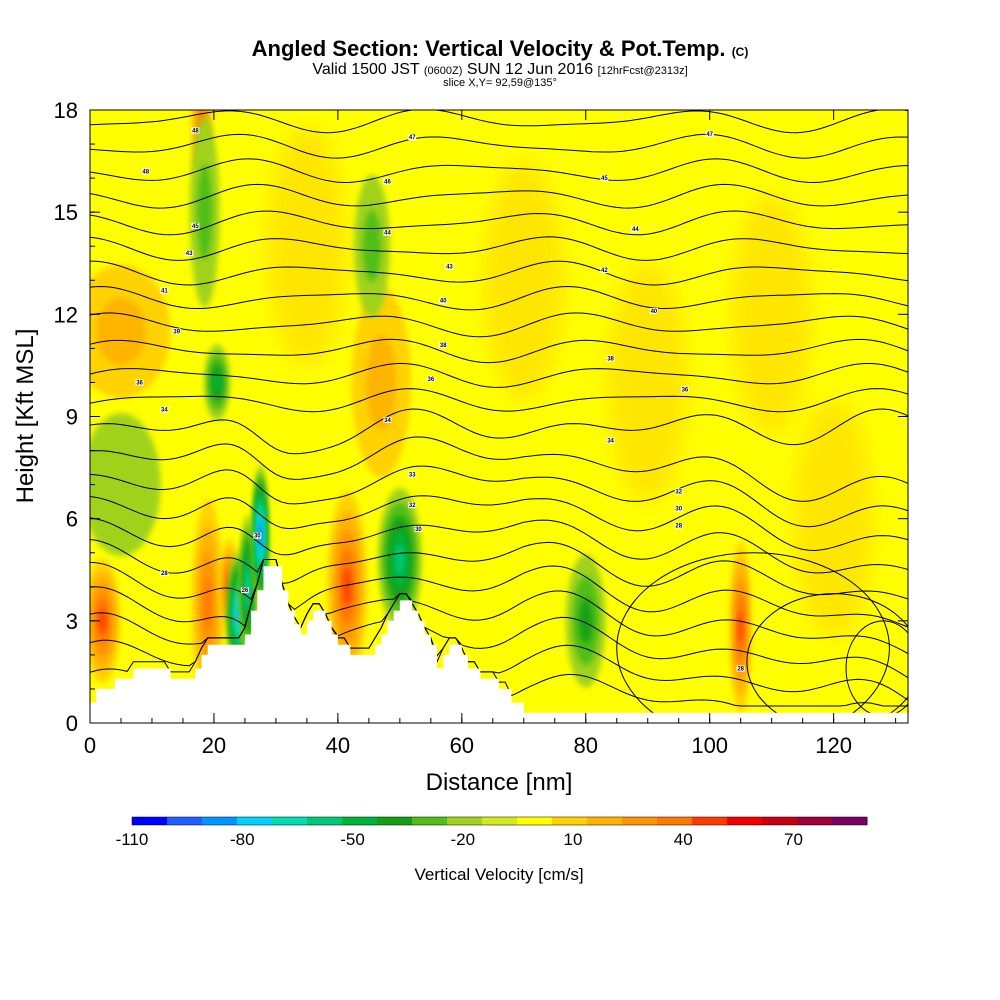 This screenshot has width=1000, height=1000. What do you see at coordinates (72, 621) in the screenshot?
I see `y-tick-label: 3` at bounding box center [72, 621].